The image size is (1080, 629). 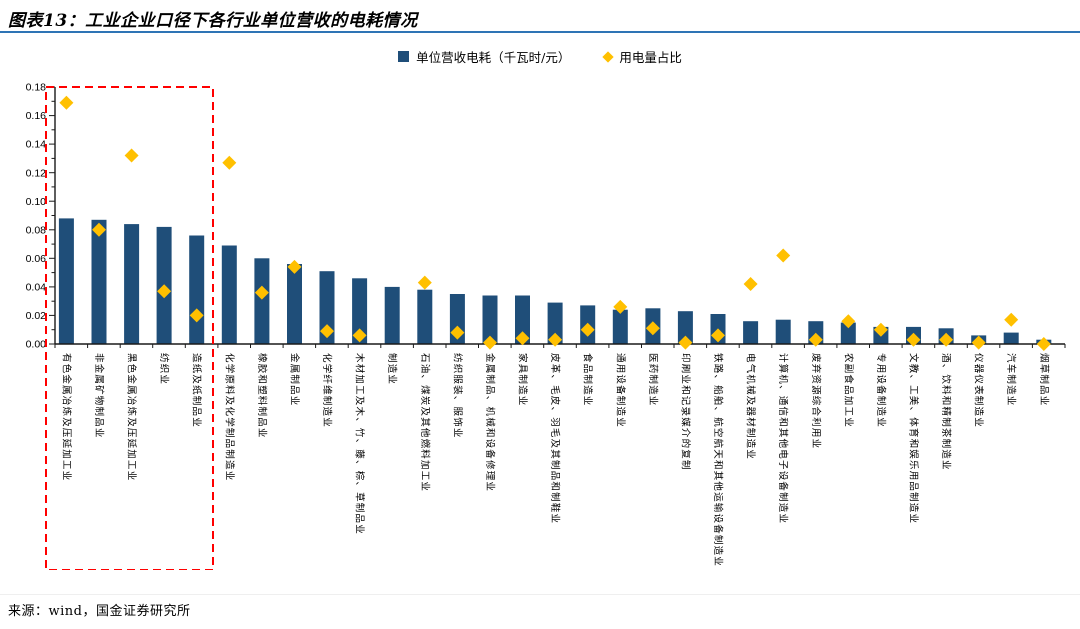 What do you see at coordinates (36, 116) in the screenshot?
I see `y-tick-label: 0.16` at bounding box center [36, 116].